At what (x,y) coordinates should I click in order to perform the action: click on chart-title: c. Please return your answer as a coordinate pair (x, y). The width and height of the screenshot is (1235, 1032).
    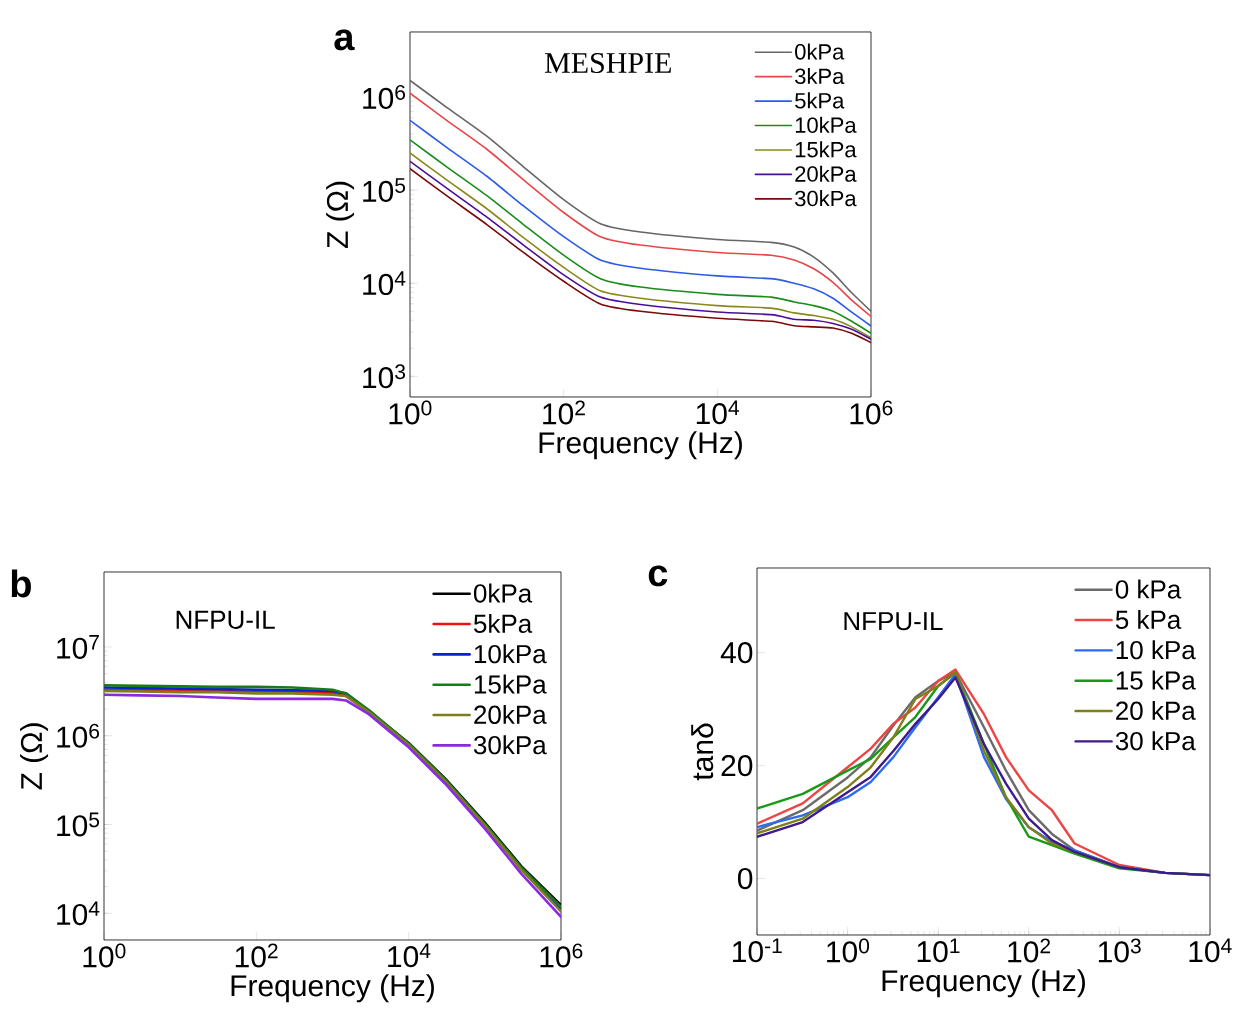
    Looking at the image, I should click on (658, 576).